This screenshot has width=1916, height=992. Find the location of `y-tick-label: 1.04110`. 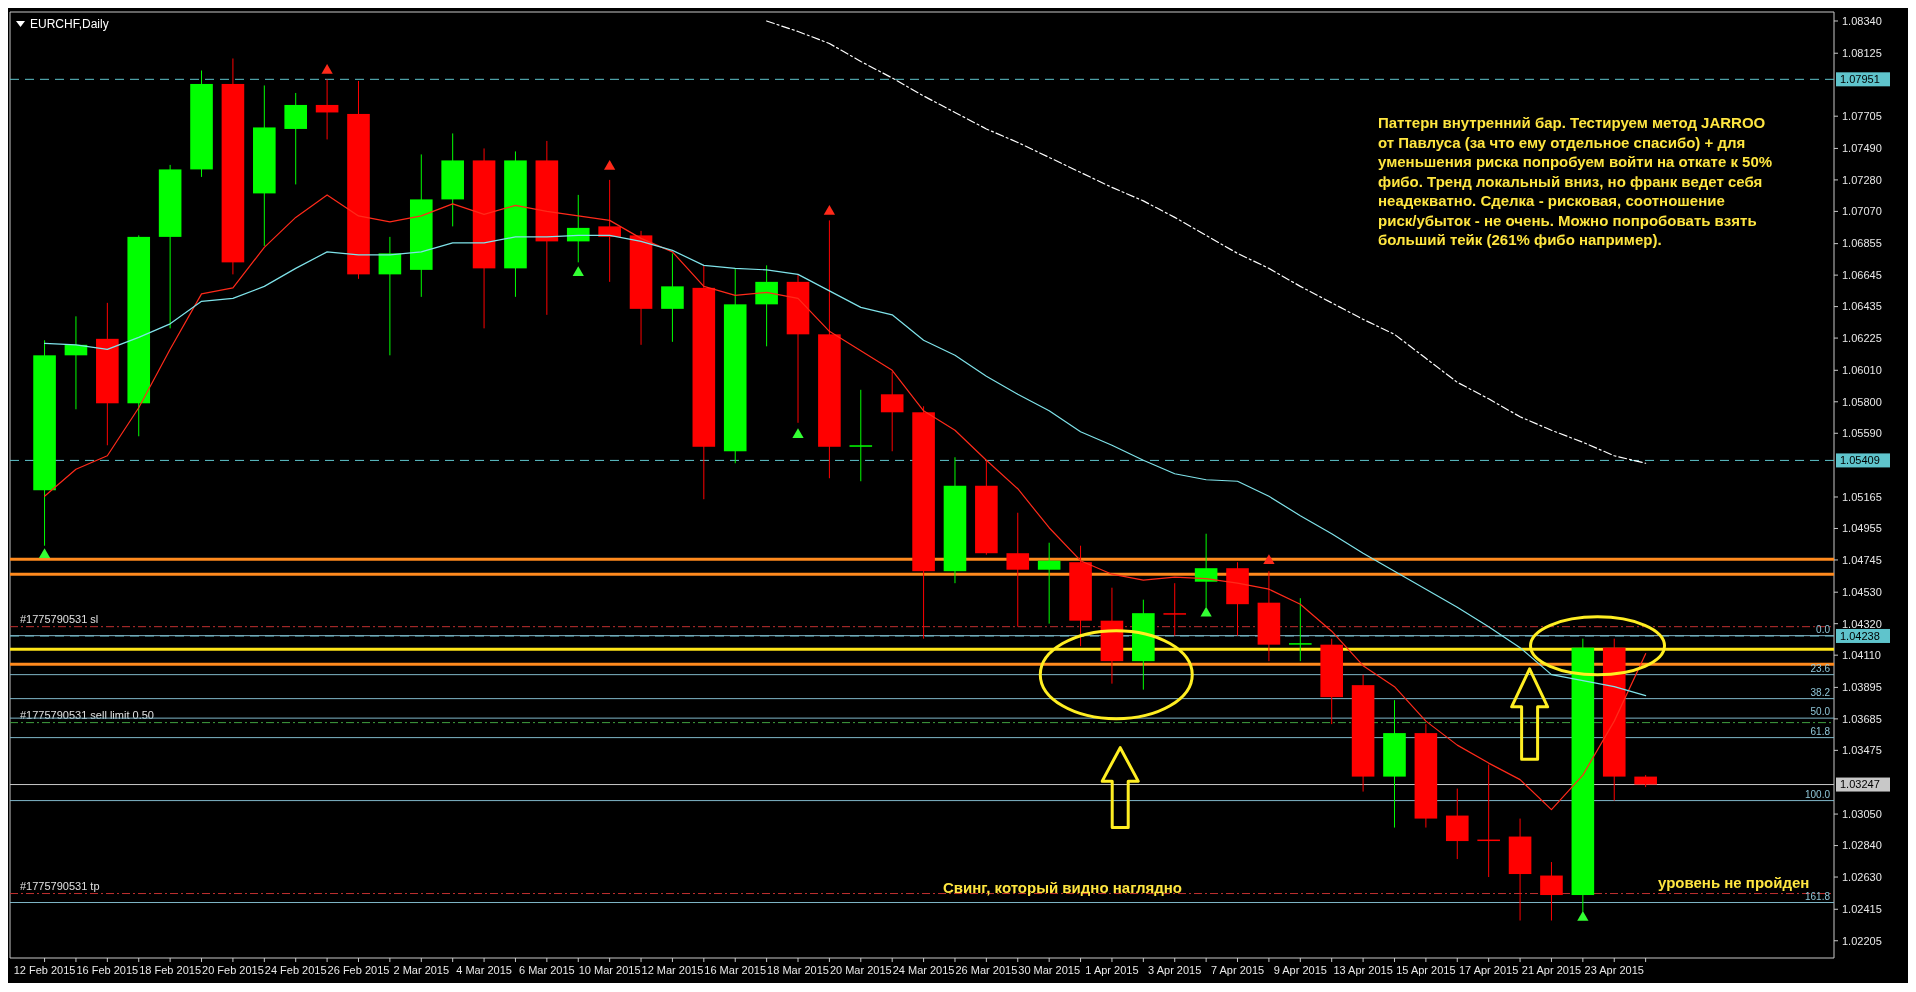

y-tick-label: 1.04110 is located at coordinates (1861, 655).